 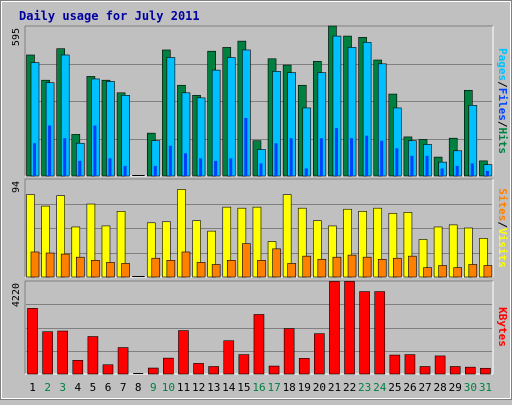 I want to click on x-tick-label: 17, so click(x=273, y=387).